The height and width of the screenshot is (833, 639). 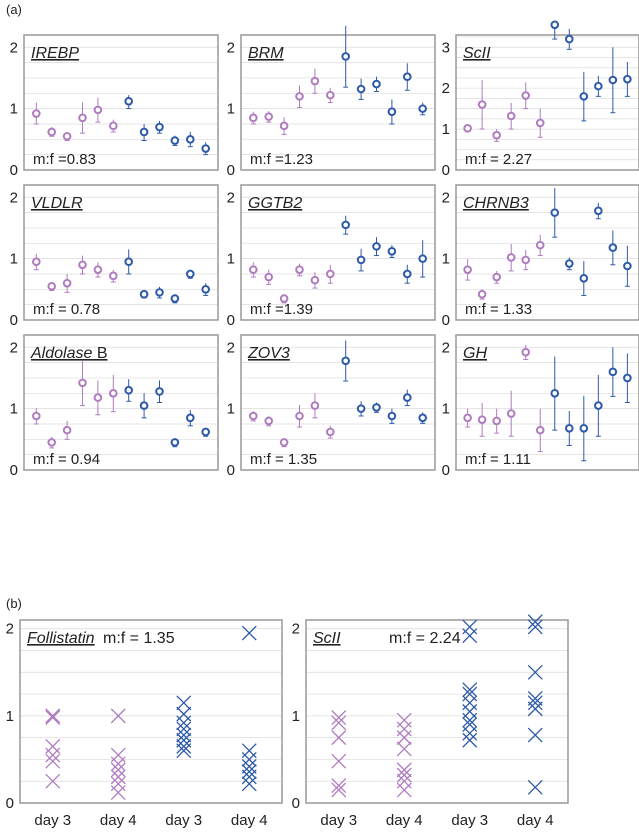 I want to click on panel-label-b: (b), so click(x=14, y=603).